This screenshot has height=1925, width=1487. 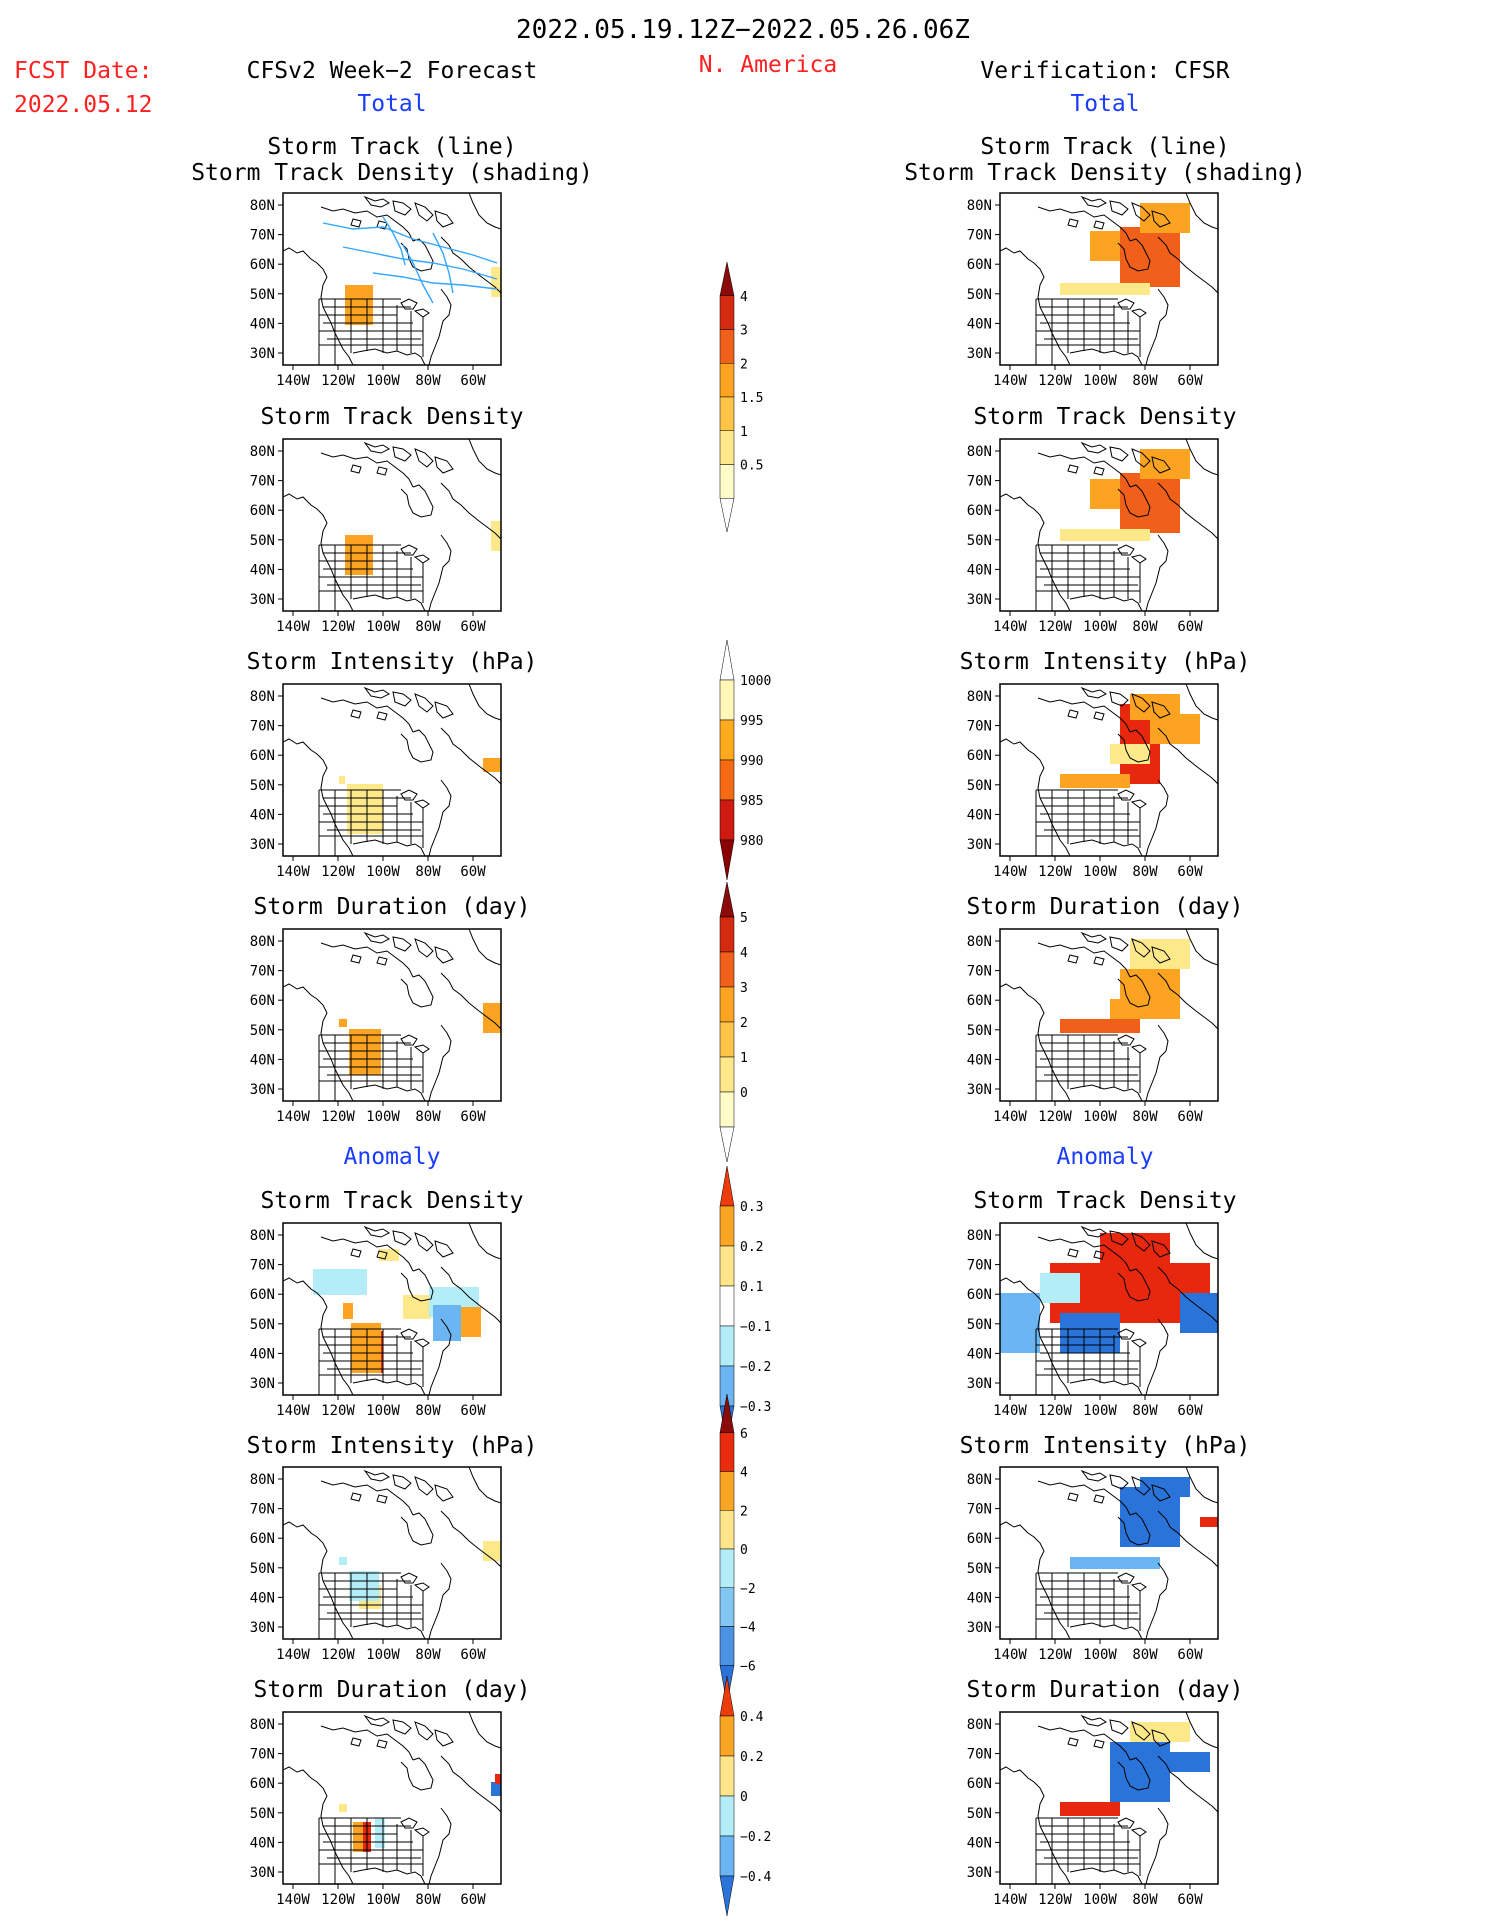 I want to click on colorbar-label: 980, so click(x=751, y=841).